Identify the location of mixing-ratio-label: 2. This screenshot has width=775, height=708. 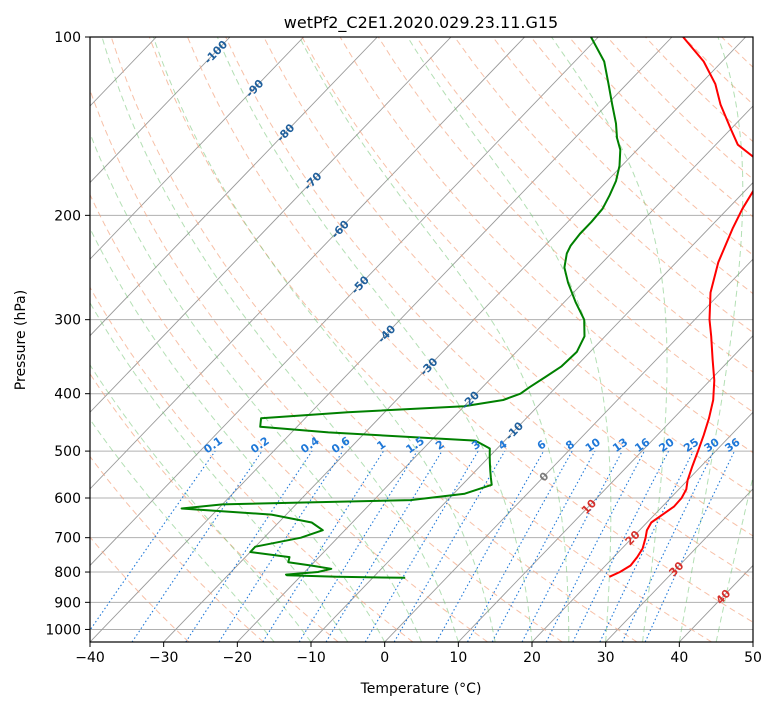
(440, 445).